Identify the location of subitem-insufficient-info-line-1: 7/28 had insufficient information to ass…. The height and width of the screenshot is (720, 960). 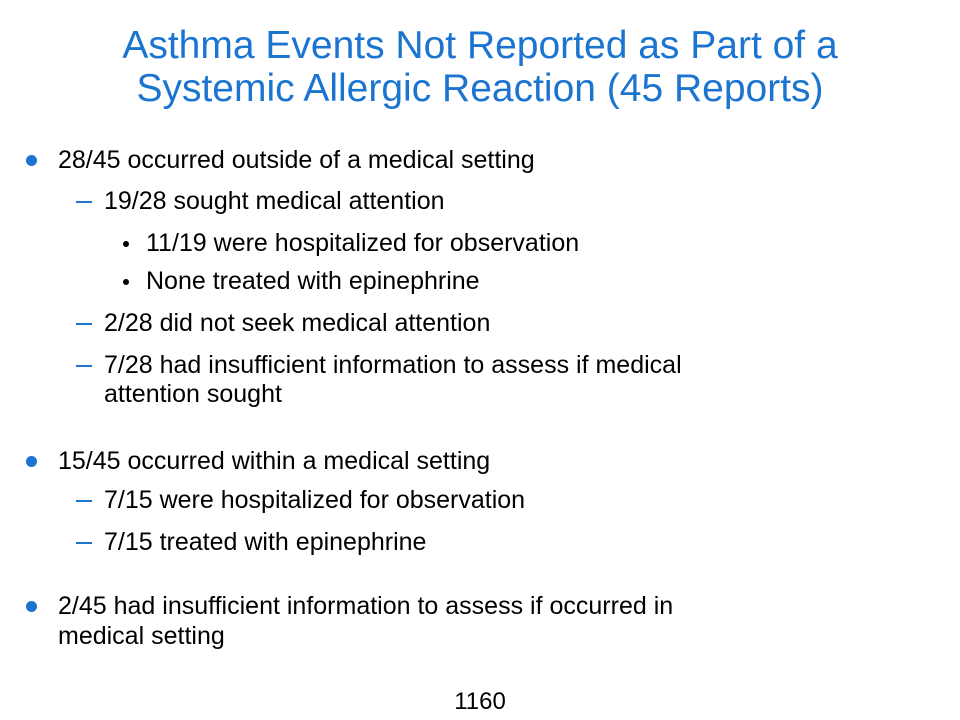
(393, 365).